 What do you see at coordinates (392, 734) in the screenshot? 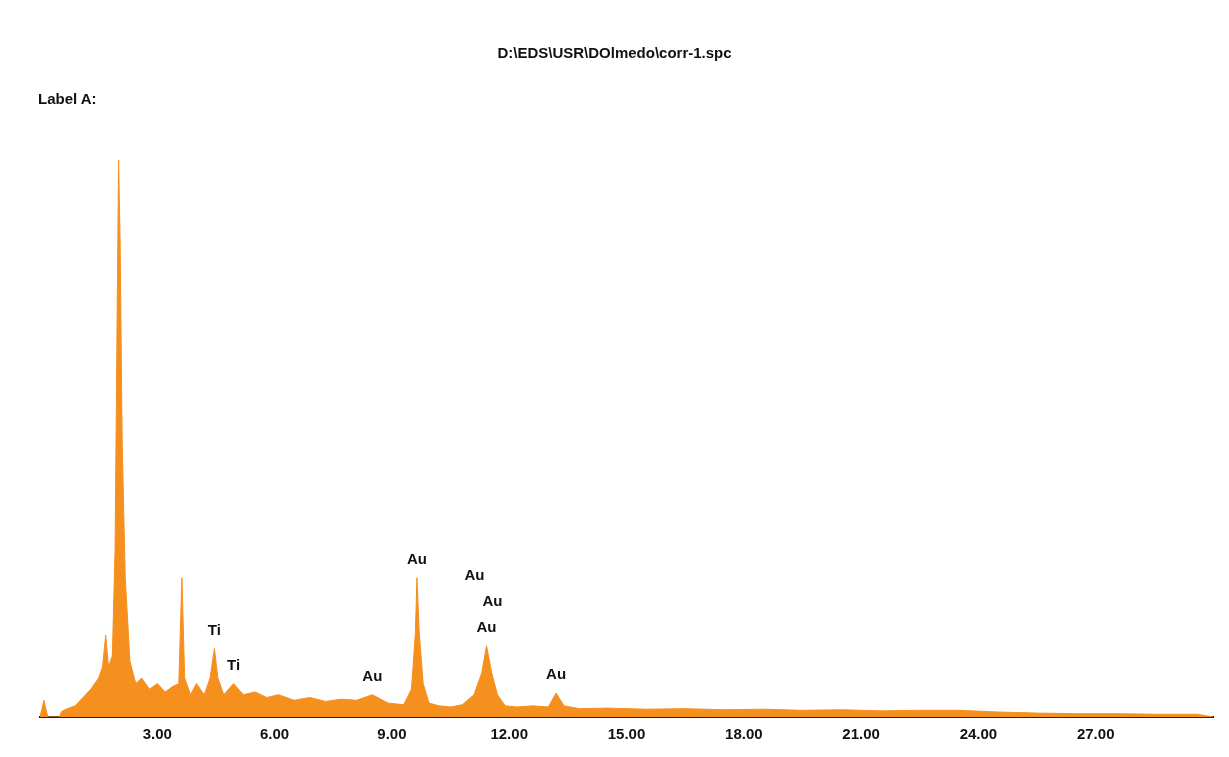
I see `x-tick-label: 9.00` at bounding box center [392, 734].